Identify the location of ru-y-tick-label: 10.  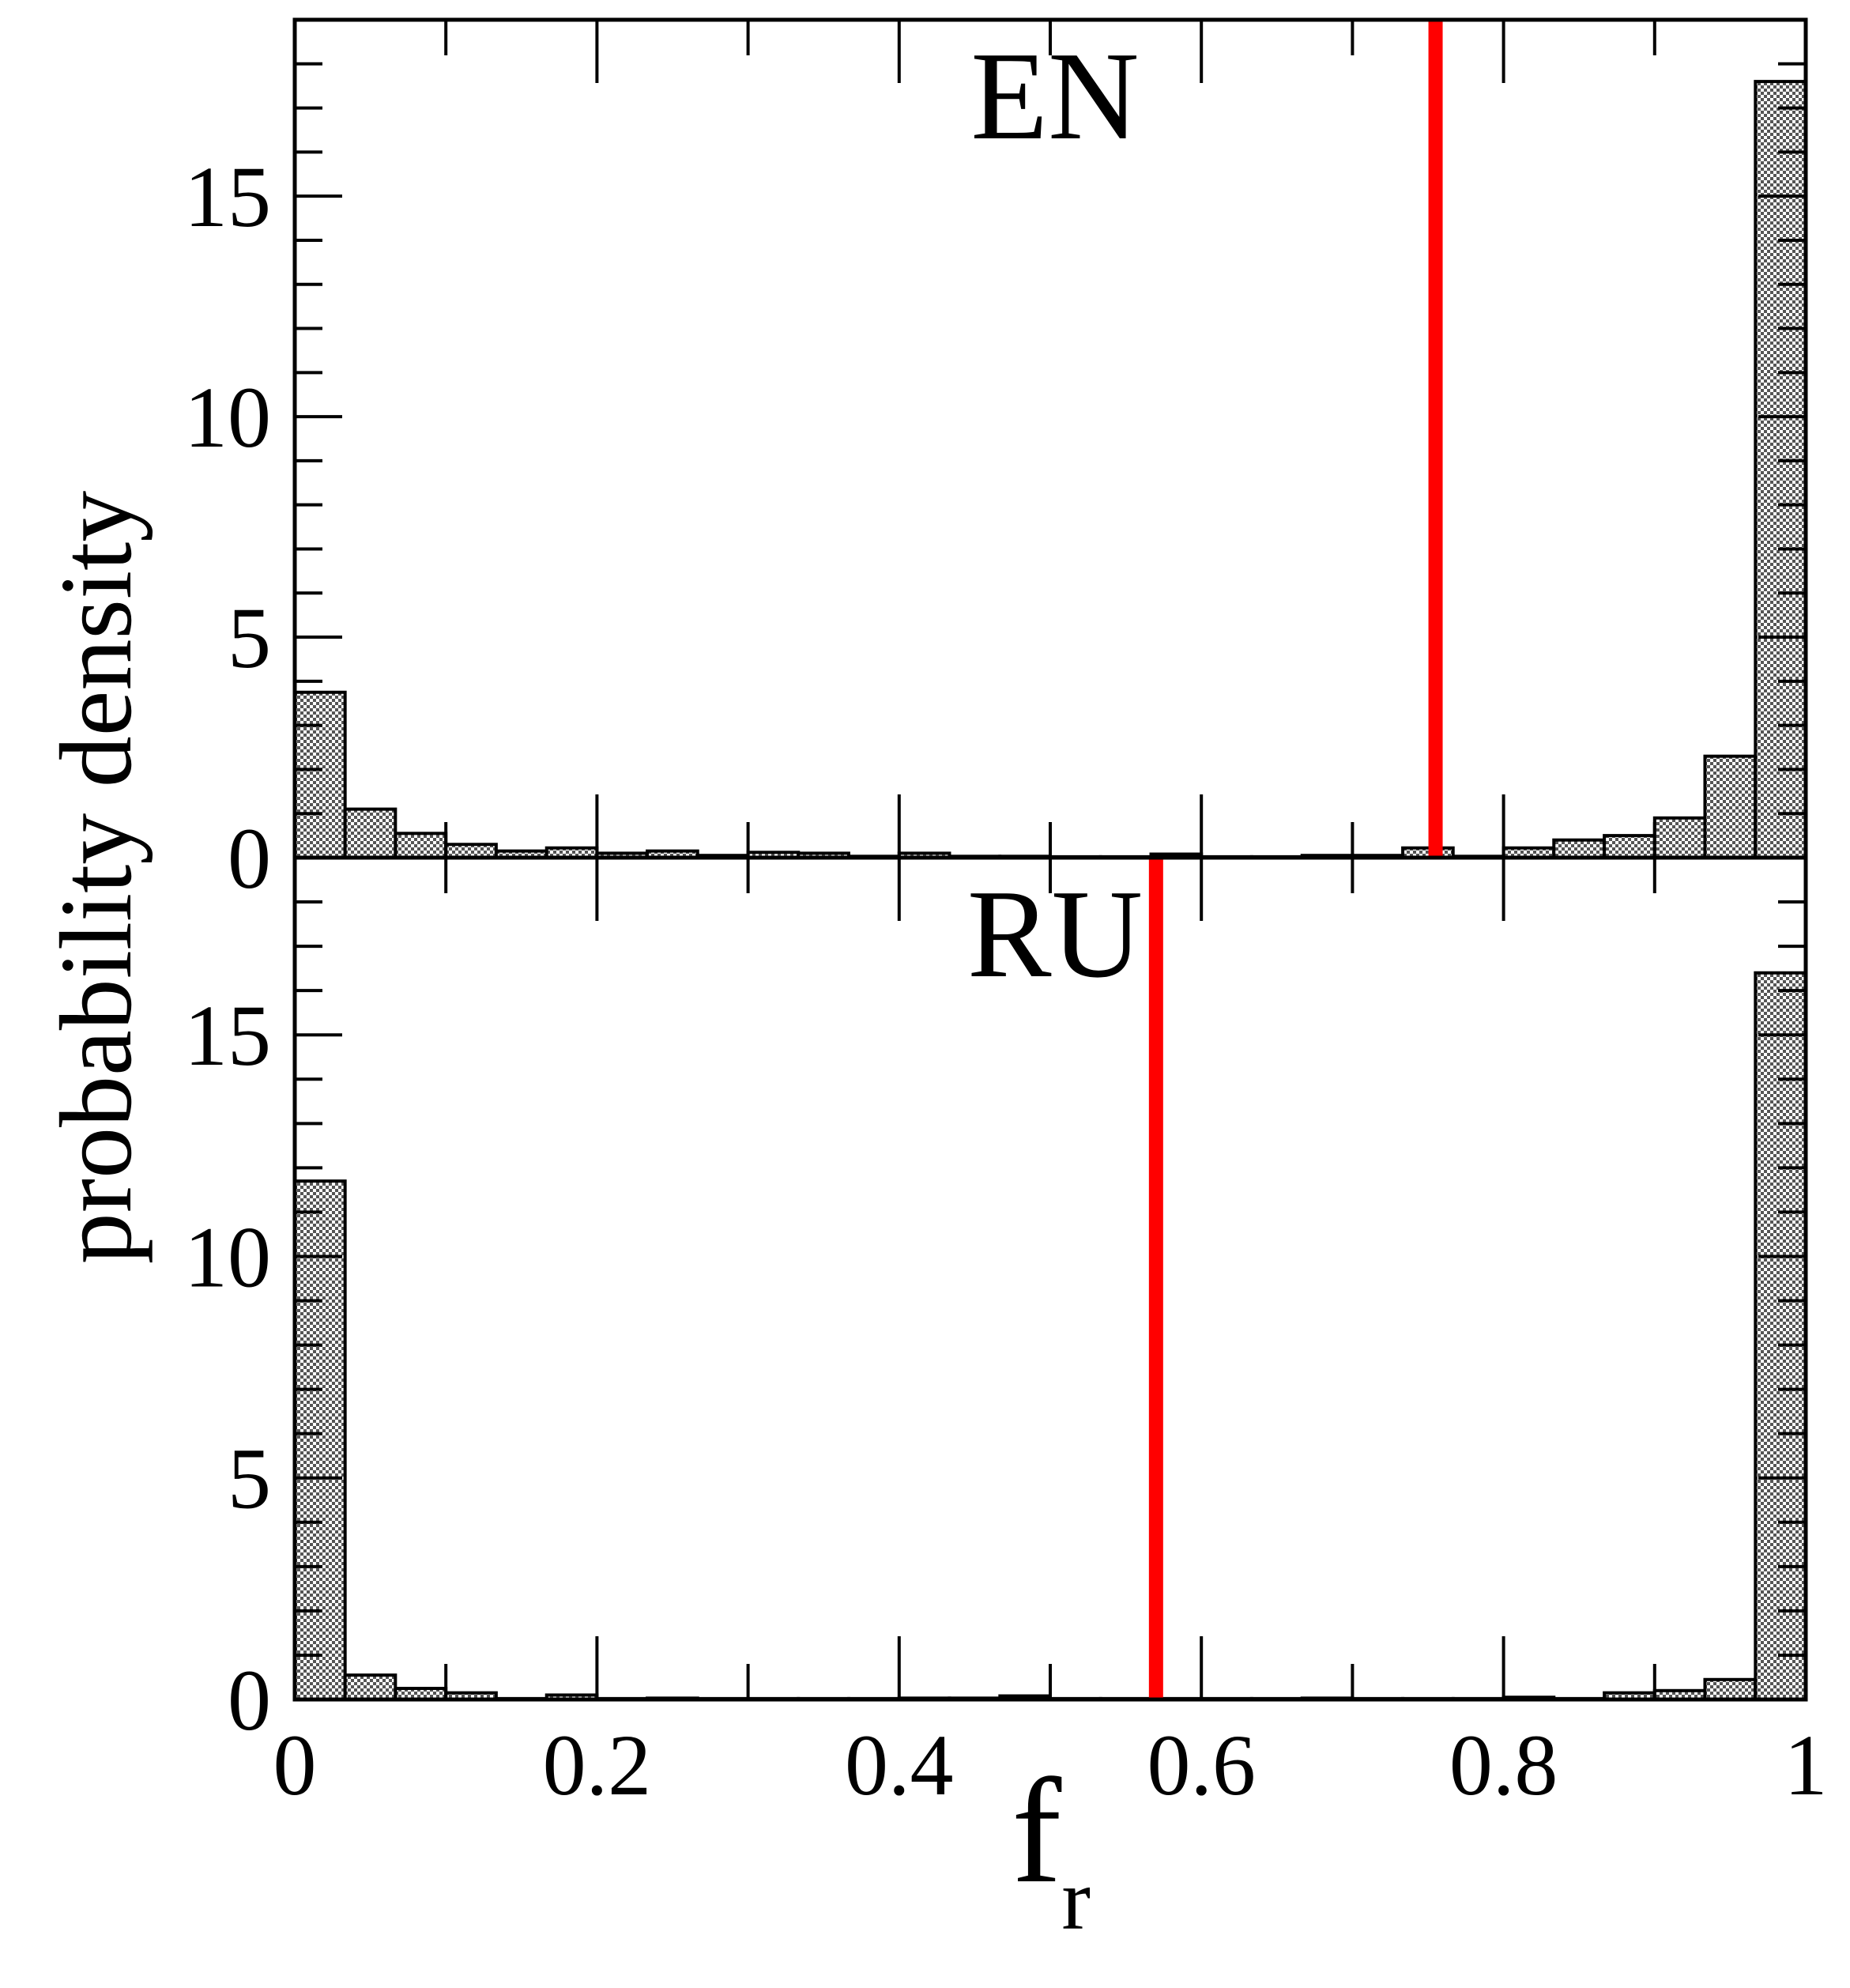
(227, 1257).